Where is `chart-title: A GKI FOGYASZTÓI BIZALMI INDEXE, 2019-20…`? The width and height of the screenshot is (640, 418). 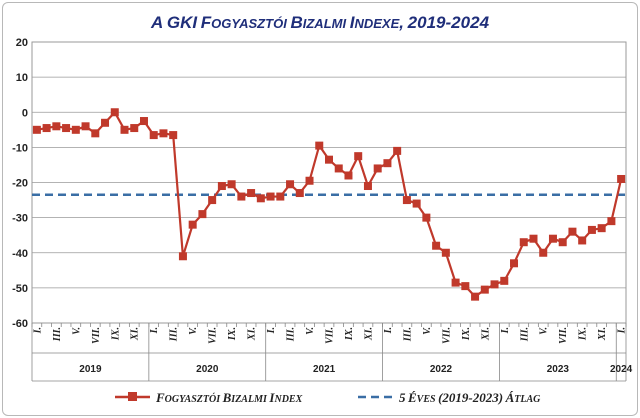 chart-title: A GKI FOGYASZTÓI BIZALMI INDEXE, 2019-20… is located at coordinates (320, 22).